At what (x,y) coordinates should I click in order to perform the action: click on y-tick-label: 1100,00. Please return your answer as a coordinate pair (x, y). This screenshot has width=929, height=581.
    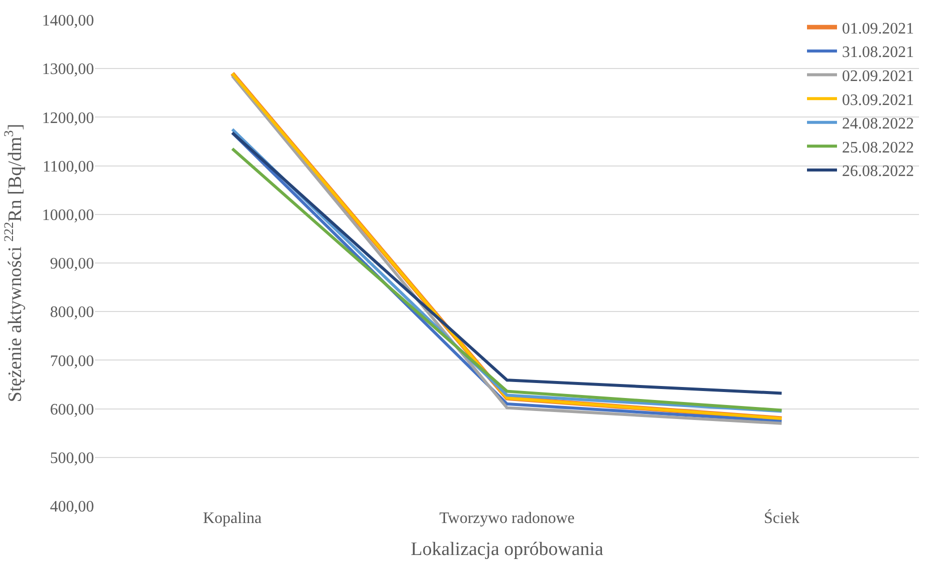
    Looking at the image, I should click on (68, 167).